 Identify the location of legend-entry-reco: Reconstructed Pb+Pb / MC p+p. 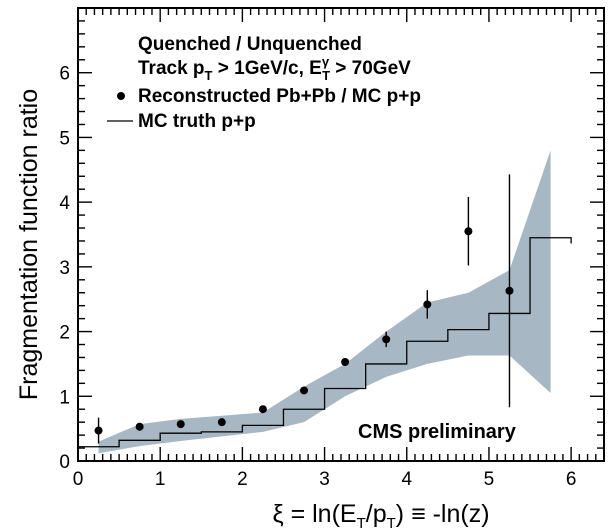
(279, 96).